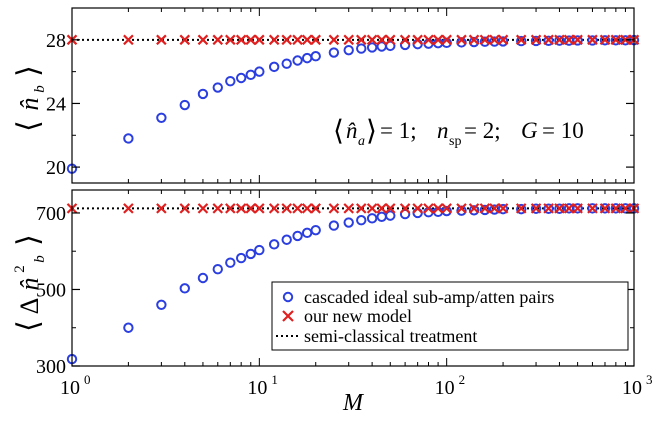 This screenshot has width=661, height=421. I want to click on annotation-na-sub: a, so click(361, 141).